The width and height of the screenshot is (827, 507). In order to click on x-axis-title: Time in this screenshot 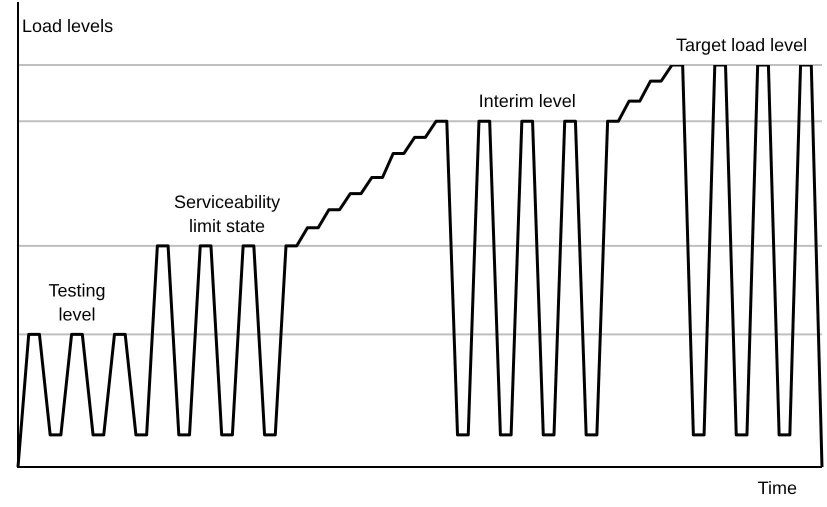, I will do `click(777, 488)`.